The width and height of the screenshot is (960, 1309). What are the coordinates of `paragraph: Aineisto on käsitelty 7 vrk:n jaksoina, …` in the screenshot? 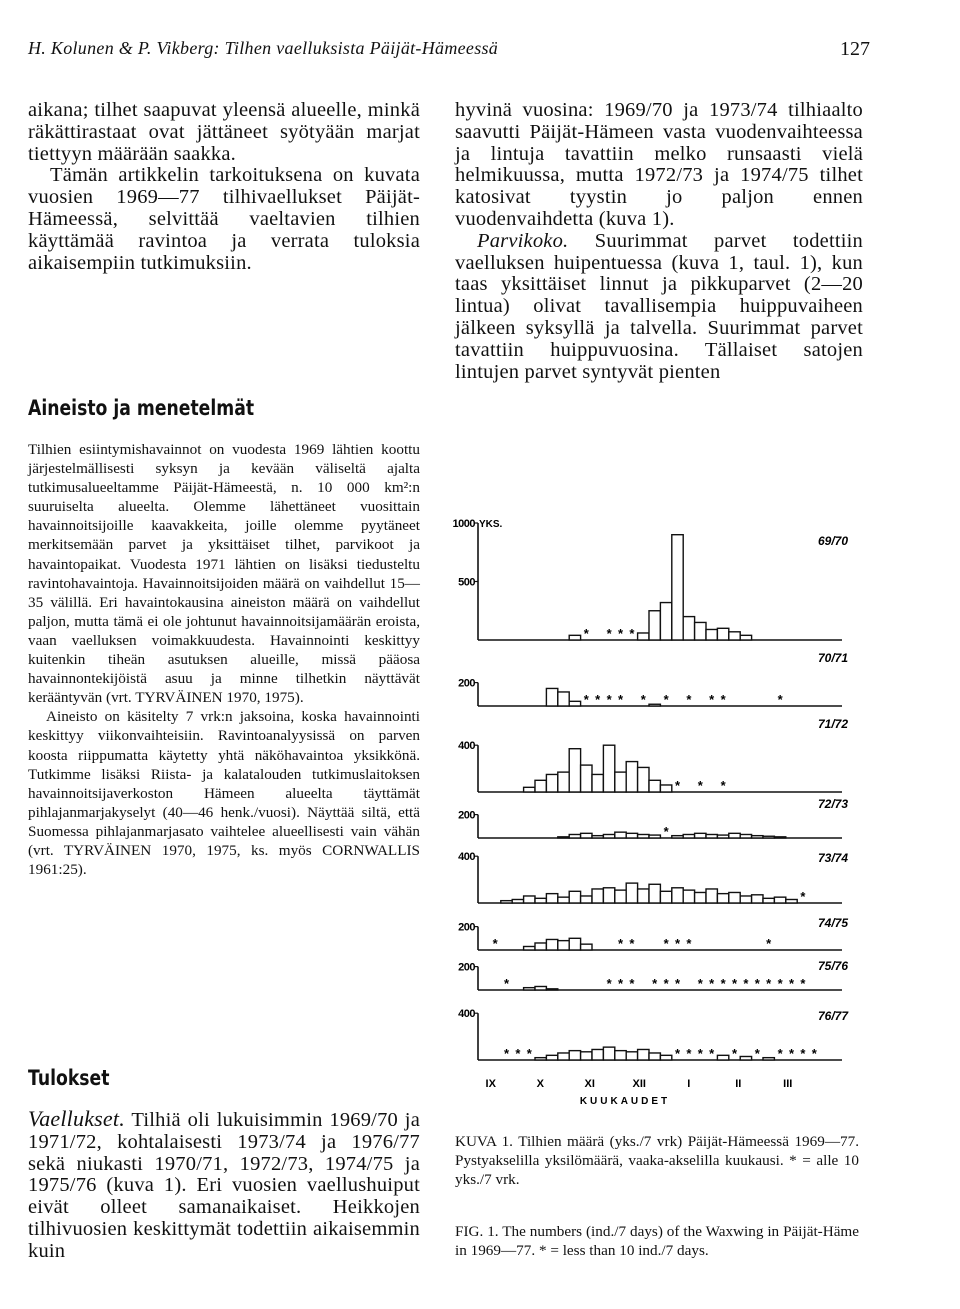 It's located at (224, 793).